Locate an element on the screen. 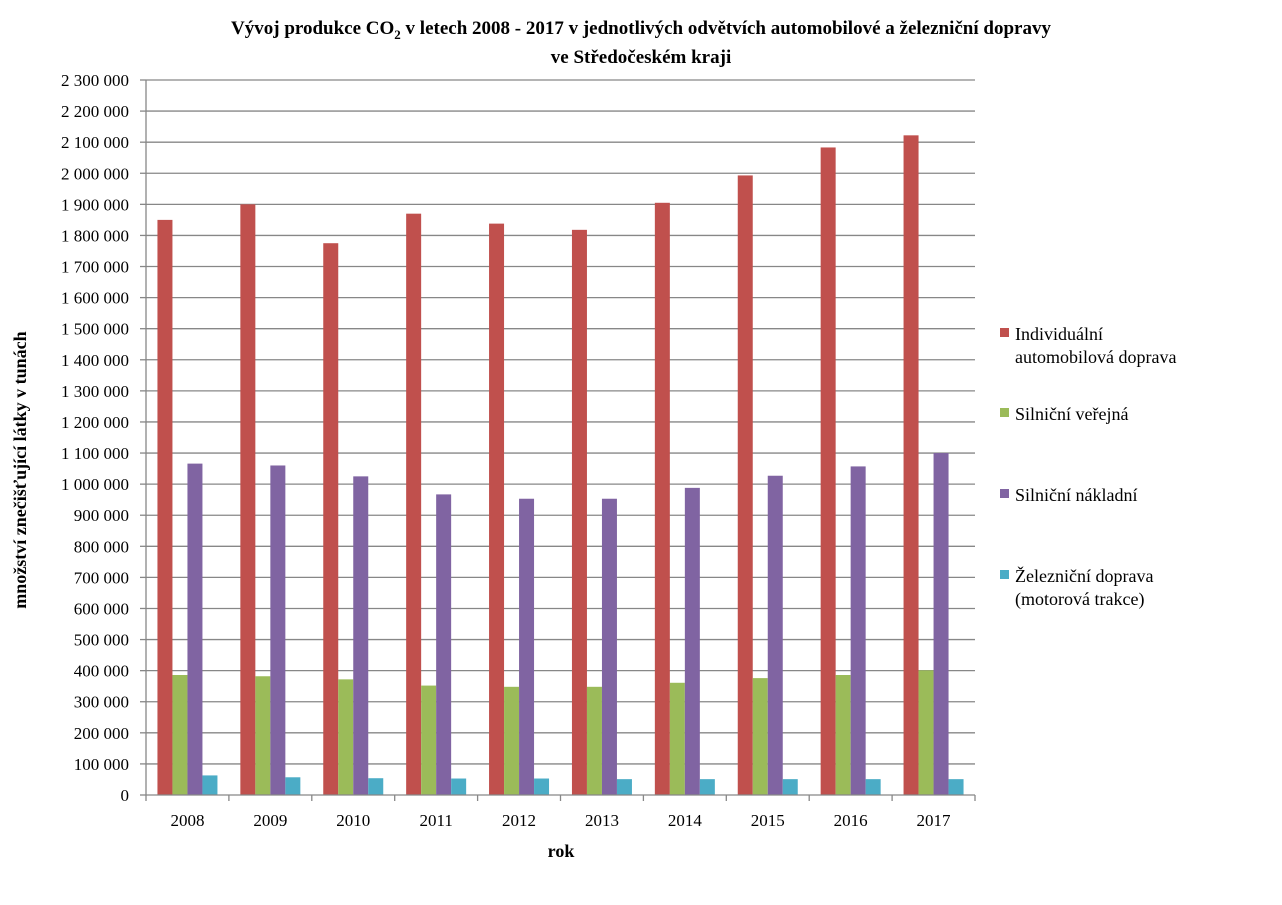 This screenshot has width=1282, height=905. legend-label: (motorová trakce) is located at coordinates (1079, 599).